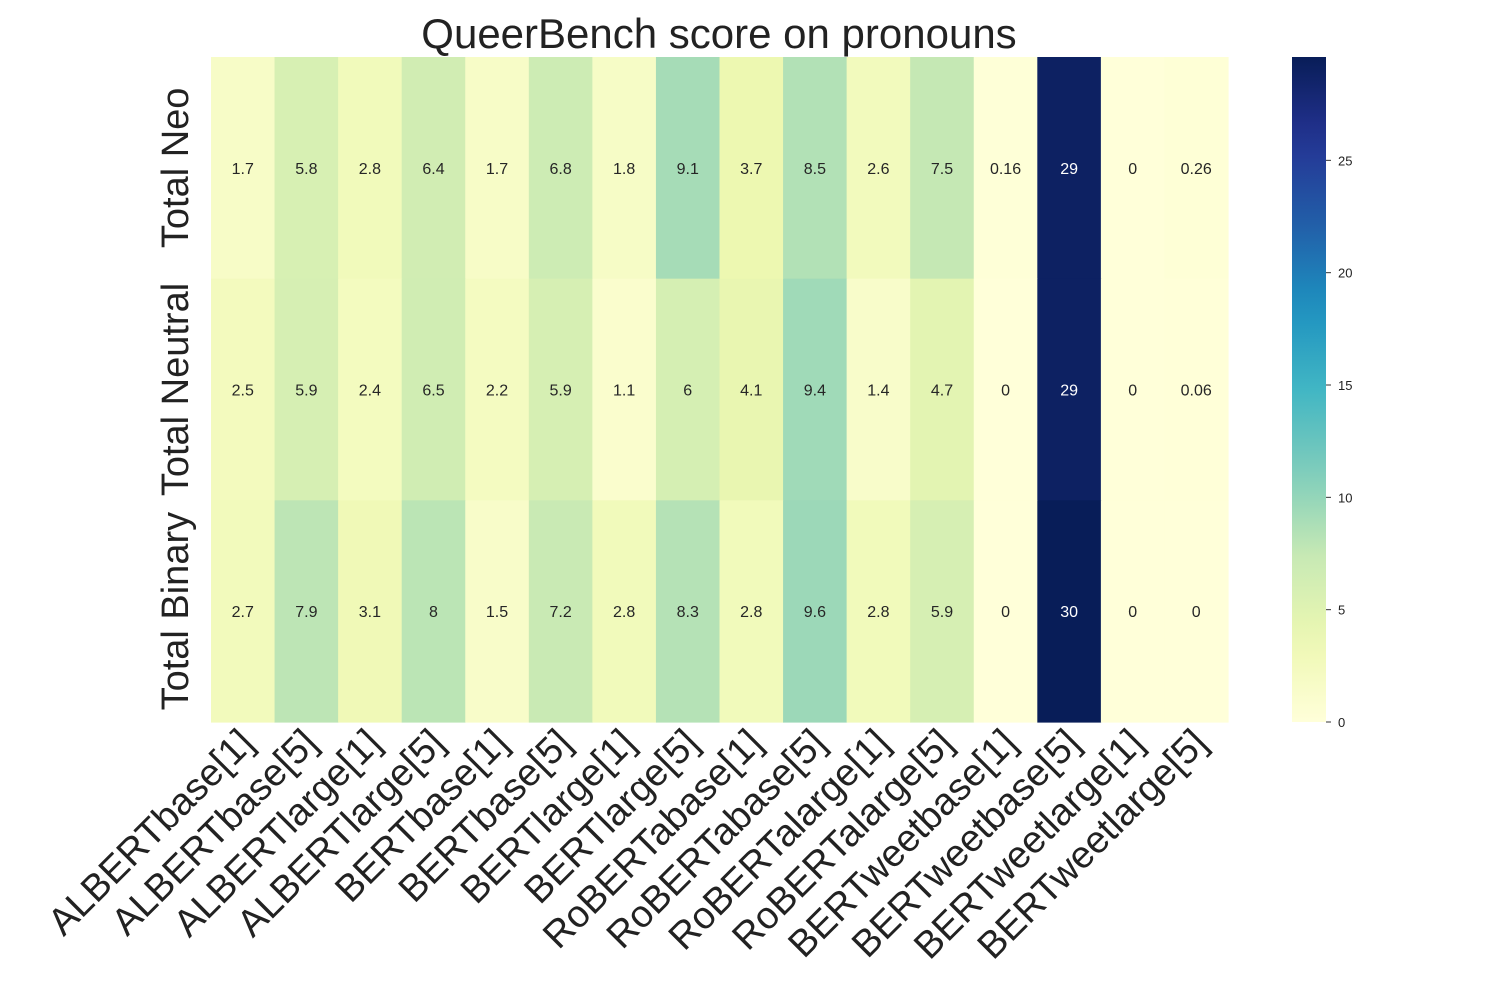 The image size is (1500, 1000). I want to click on cell-value-label: 3.1, so click(370, 612).